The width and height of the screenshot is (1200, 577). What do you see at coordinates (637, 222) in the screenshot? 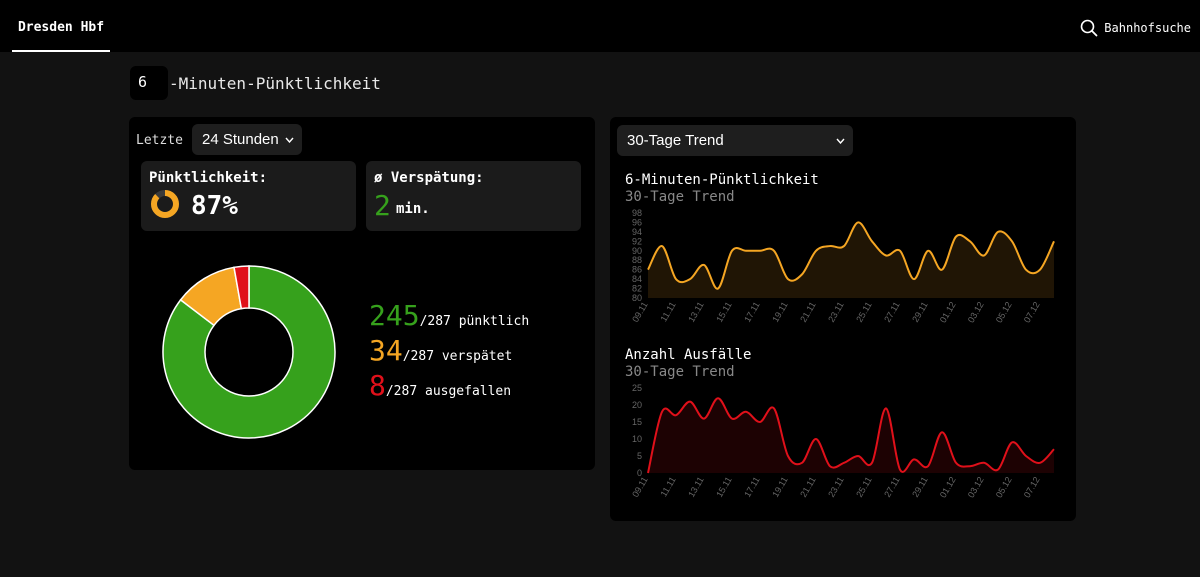
I see `y-tick-label: 96` at bounding box center [637, 222].